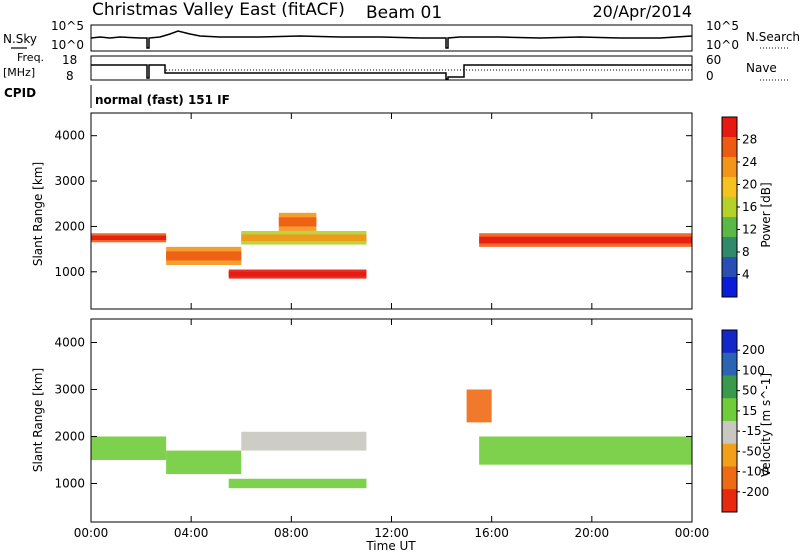 The height and width of the screenshot is (554, 800). What do you see at coordinates (69, 342) in the screenshot?
I see `velocity-y-tick-label: 4000` at bounding box center [69, 342].